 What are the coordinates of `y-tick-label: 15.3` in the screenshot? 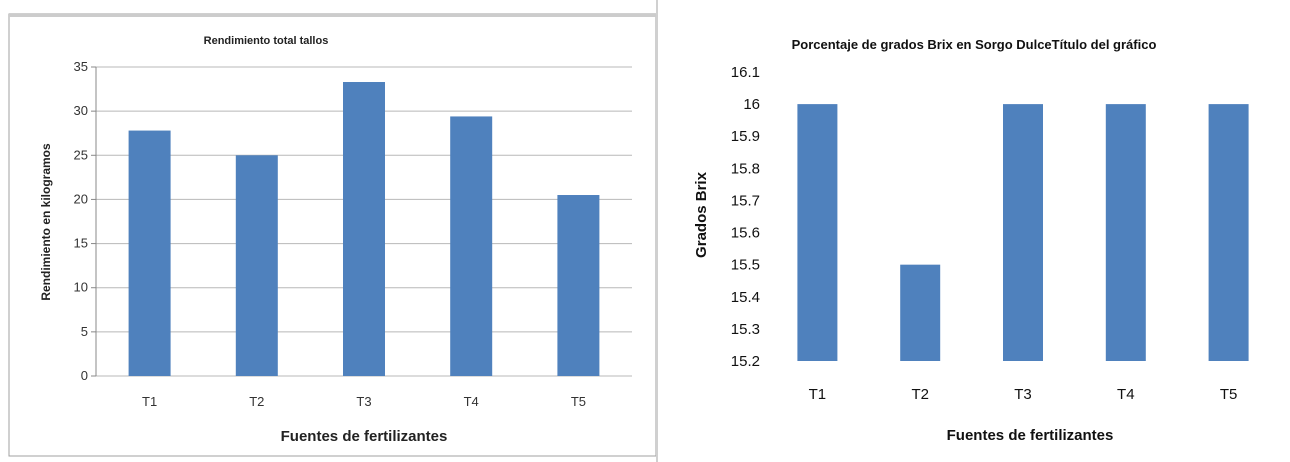 It's located at (745, 329).